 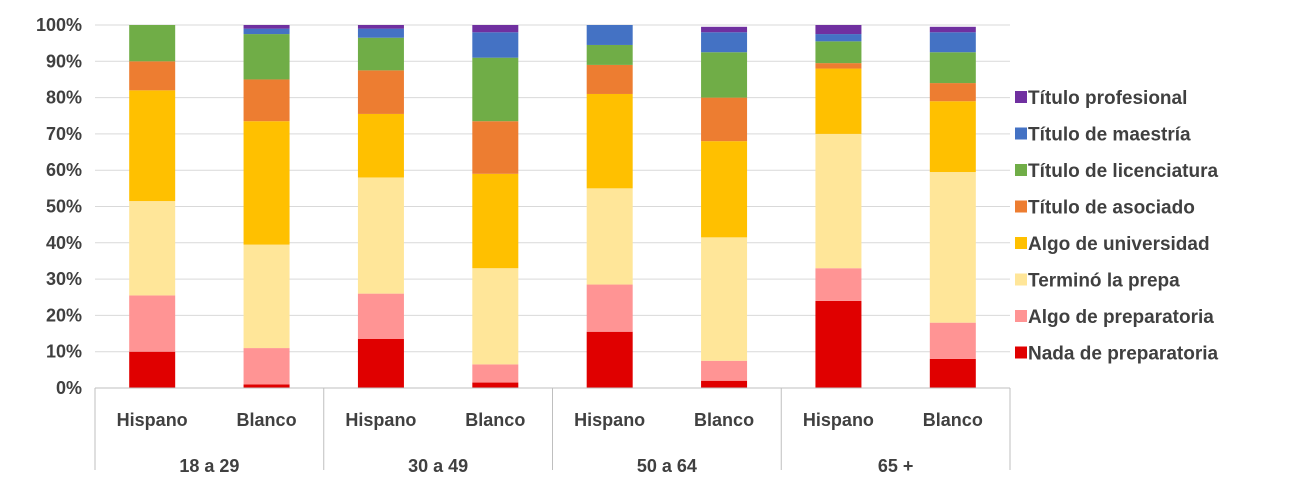 What do you see at coordinates (896, 466) in the screenshot?
I see `x-group-label: 65 +` at bounding box center [896, 466].